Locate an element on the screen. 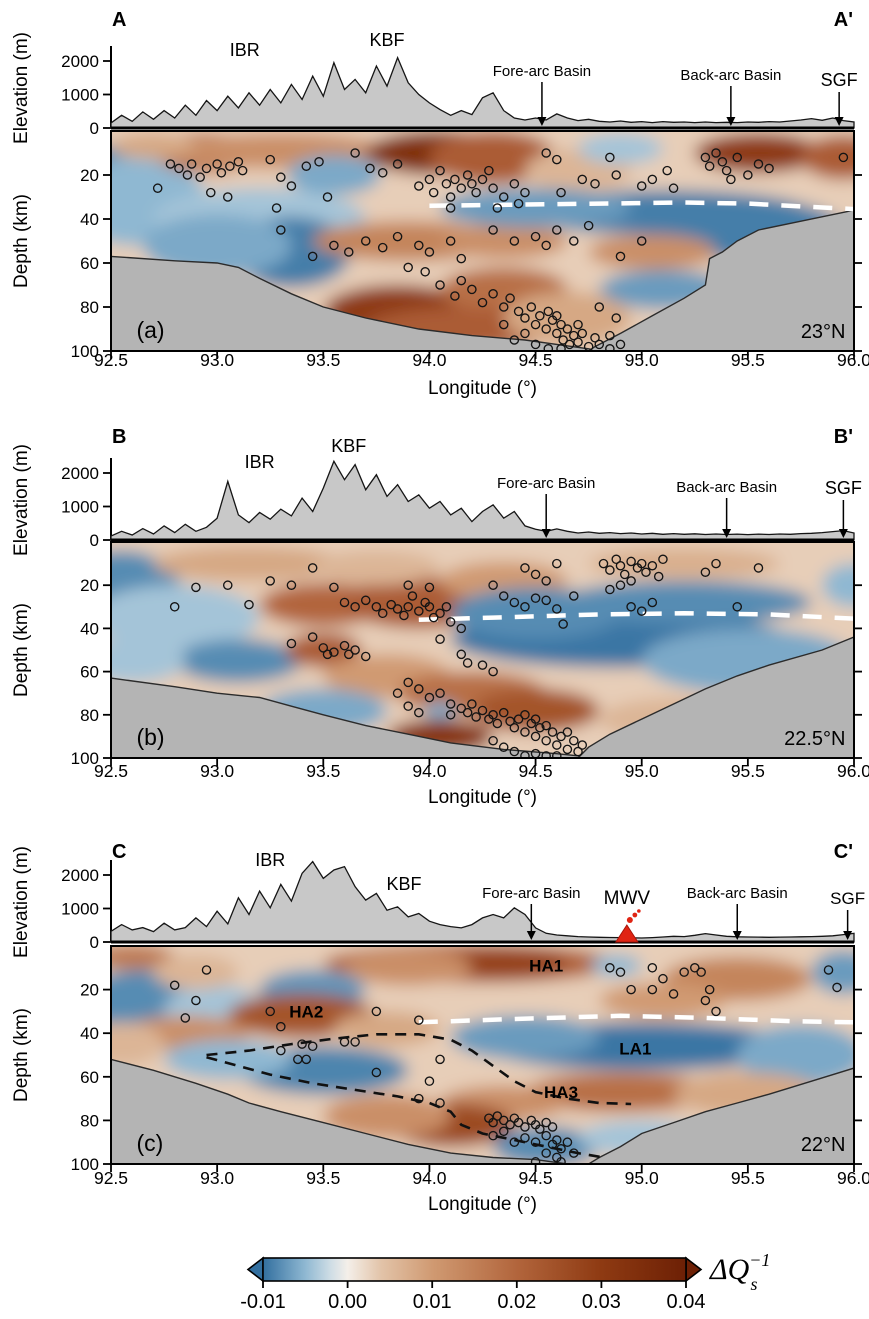  anomaly-label: HA1 is located at coordinates (546, 966).